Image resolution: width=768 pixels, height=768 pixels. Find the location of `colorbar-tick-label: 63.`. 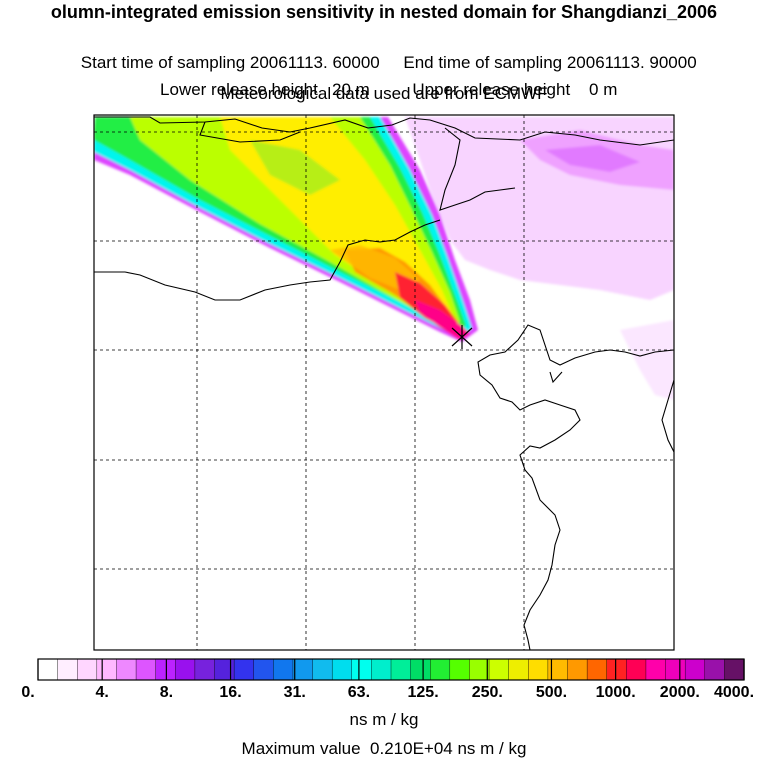

colorbar-tick-label: 63. is located at coordinates (359, 692).